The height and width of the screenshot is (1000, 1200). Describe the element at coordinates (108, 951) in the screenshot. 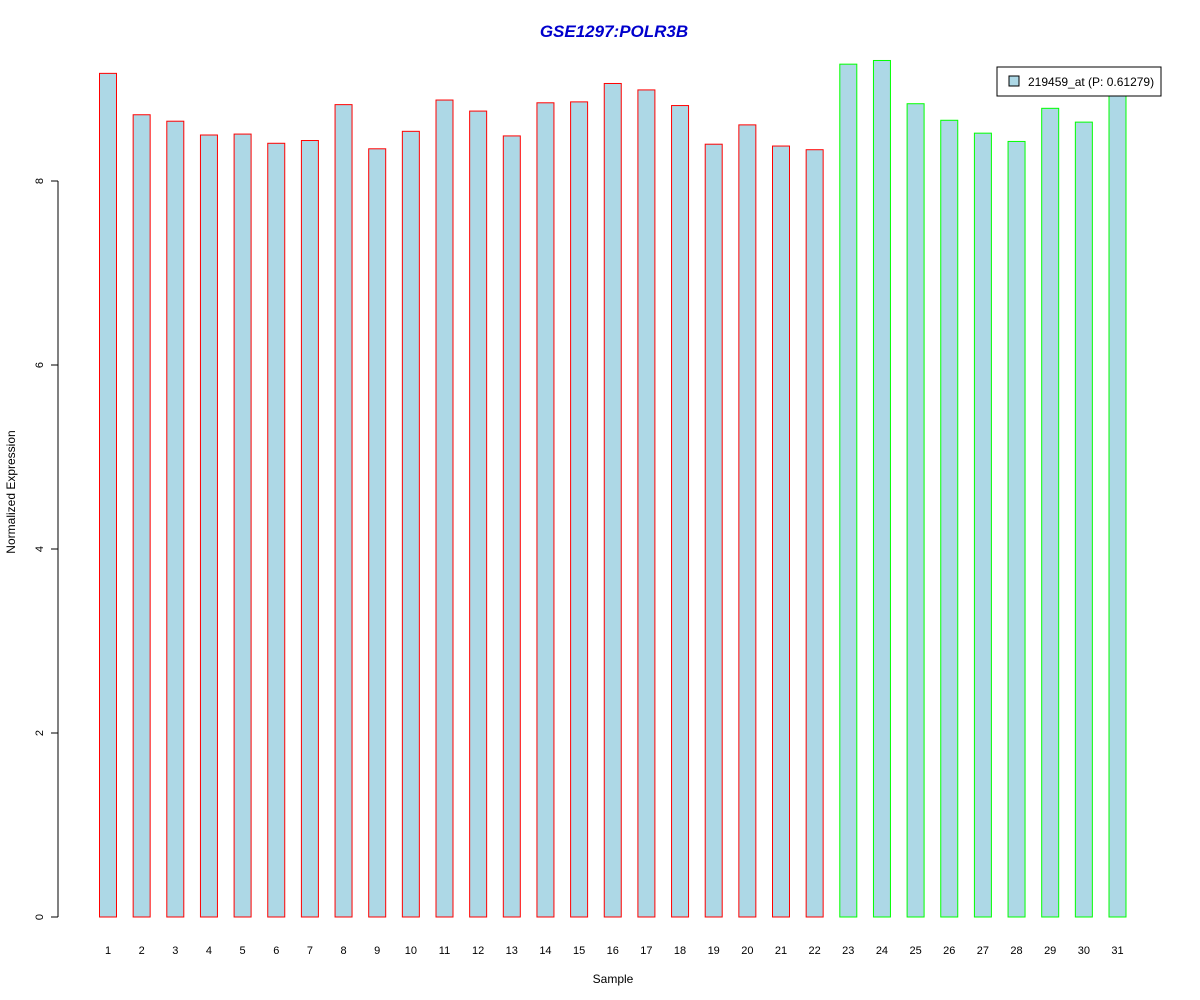

I see `x-tick-label: 1` at that location.